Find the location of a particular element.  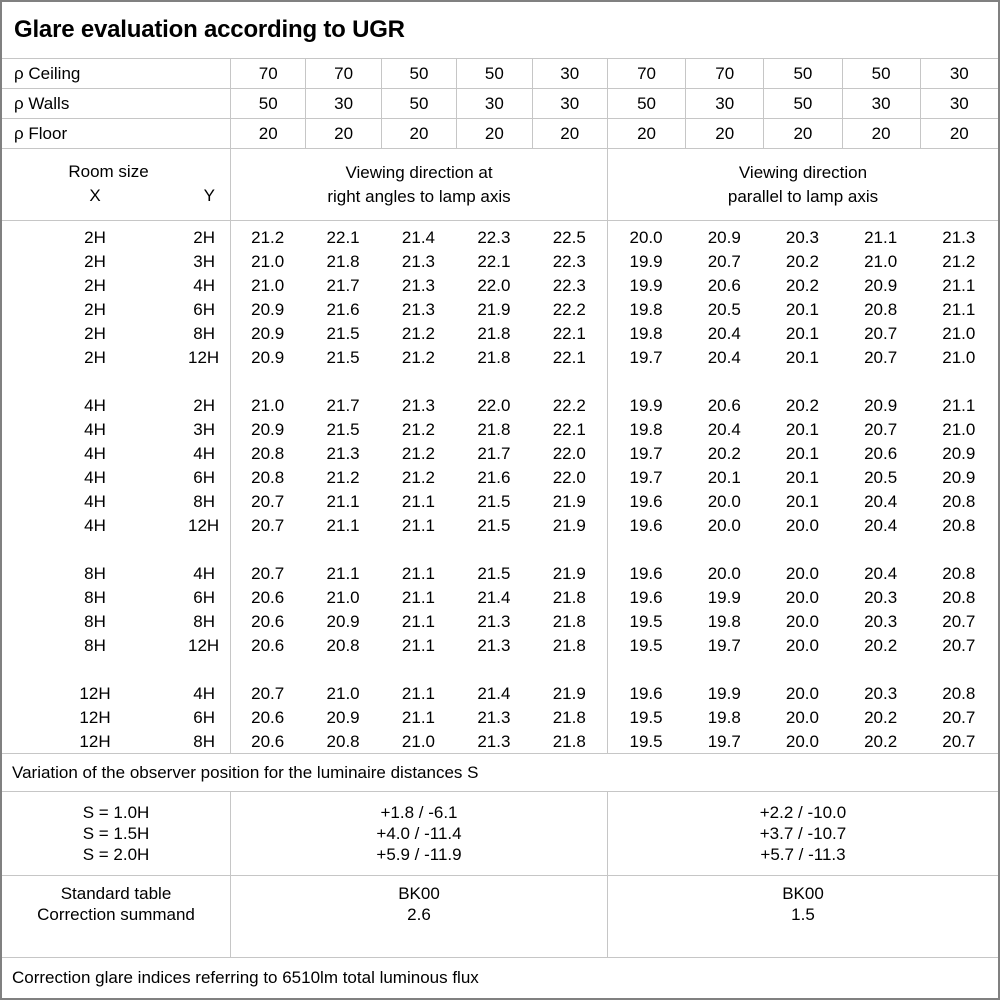

room-size-y: 12H is located at coordinates (204, 357).